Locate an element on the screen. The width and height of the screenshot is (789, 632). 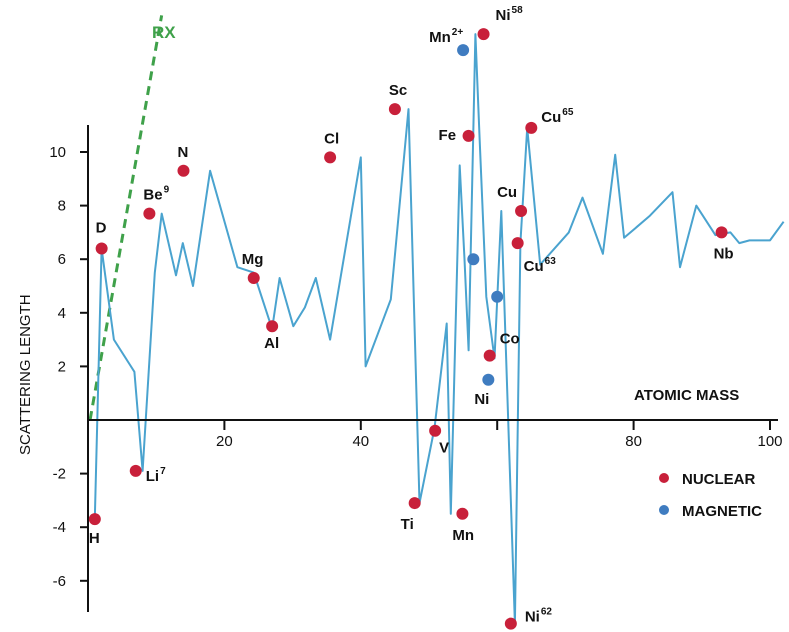
point-label-superscript: 7 is located at coordinates (163, 471).